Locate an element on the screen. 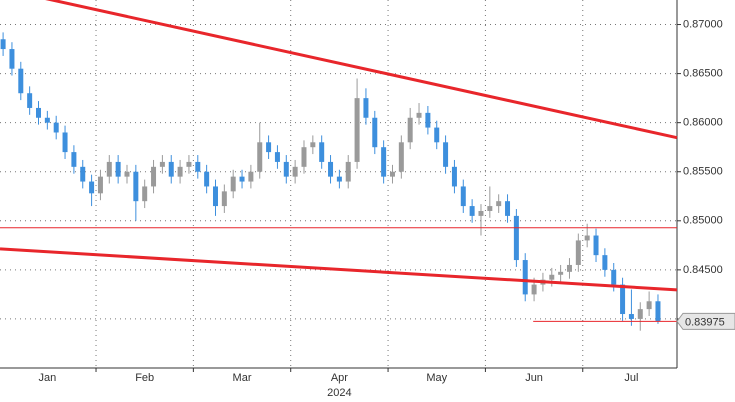 This screenshot has width=735, height=402. x-tick-label: Jun is located at coordinates (534, 378).